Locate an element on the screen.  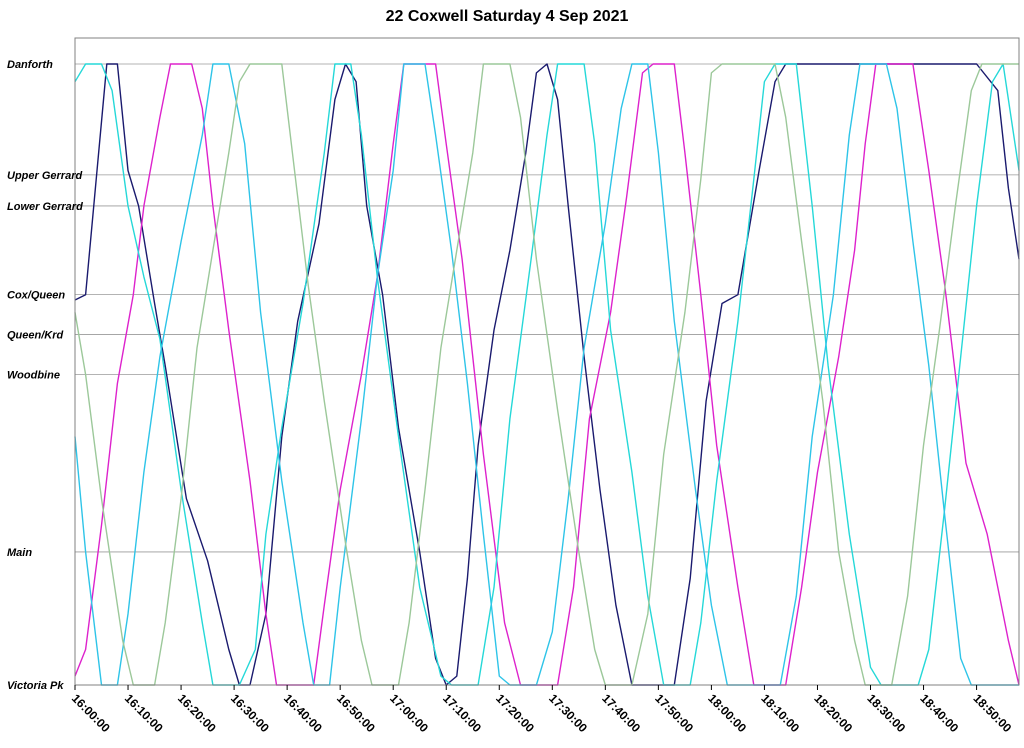
y-tick-label: Upper Gerrard is located at coordinates (44, 176).